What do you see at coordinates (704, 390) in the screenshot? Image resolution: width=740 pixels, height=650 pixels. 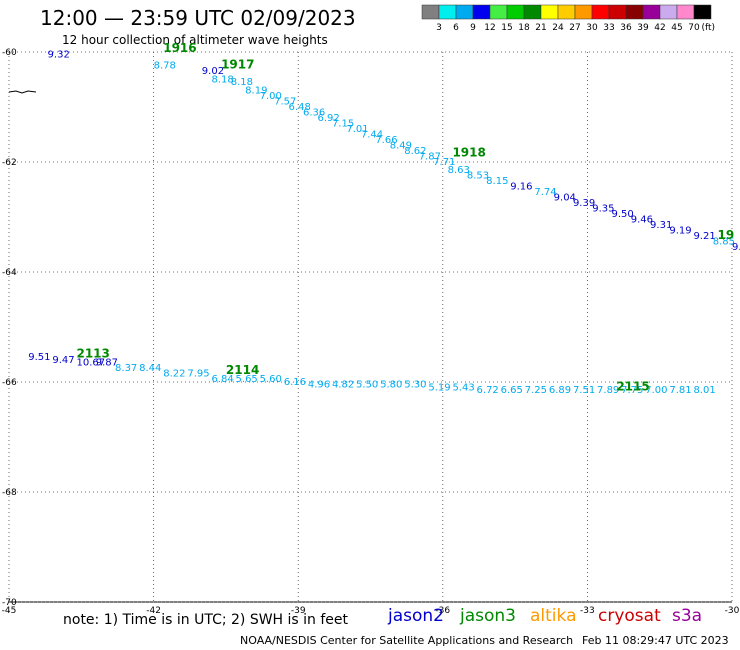 I see `wave-height-label: 8.01` at bounding box center [704, 390].